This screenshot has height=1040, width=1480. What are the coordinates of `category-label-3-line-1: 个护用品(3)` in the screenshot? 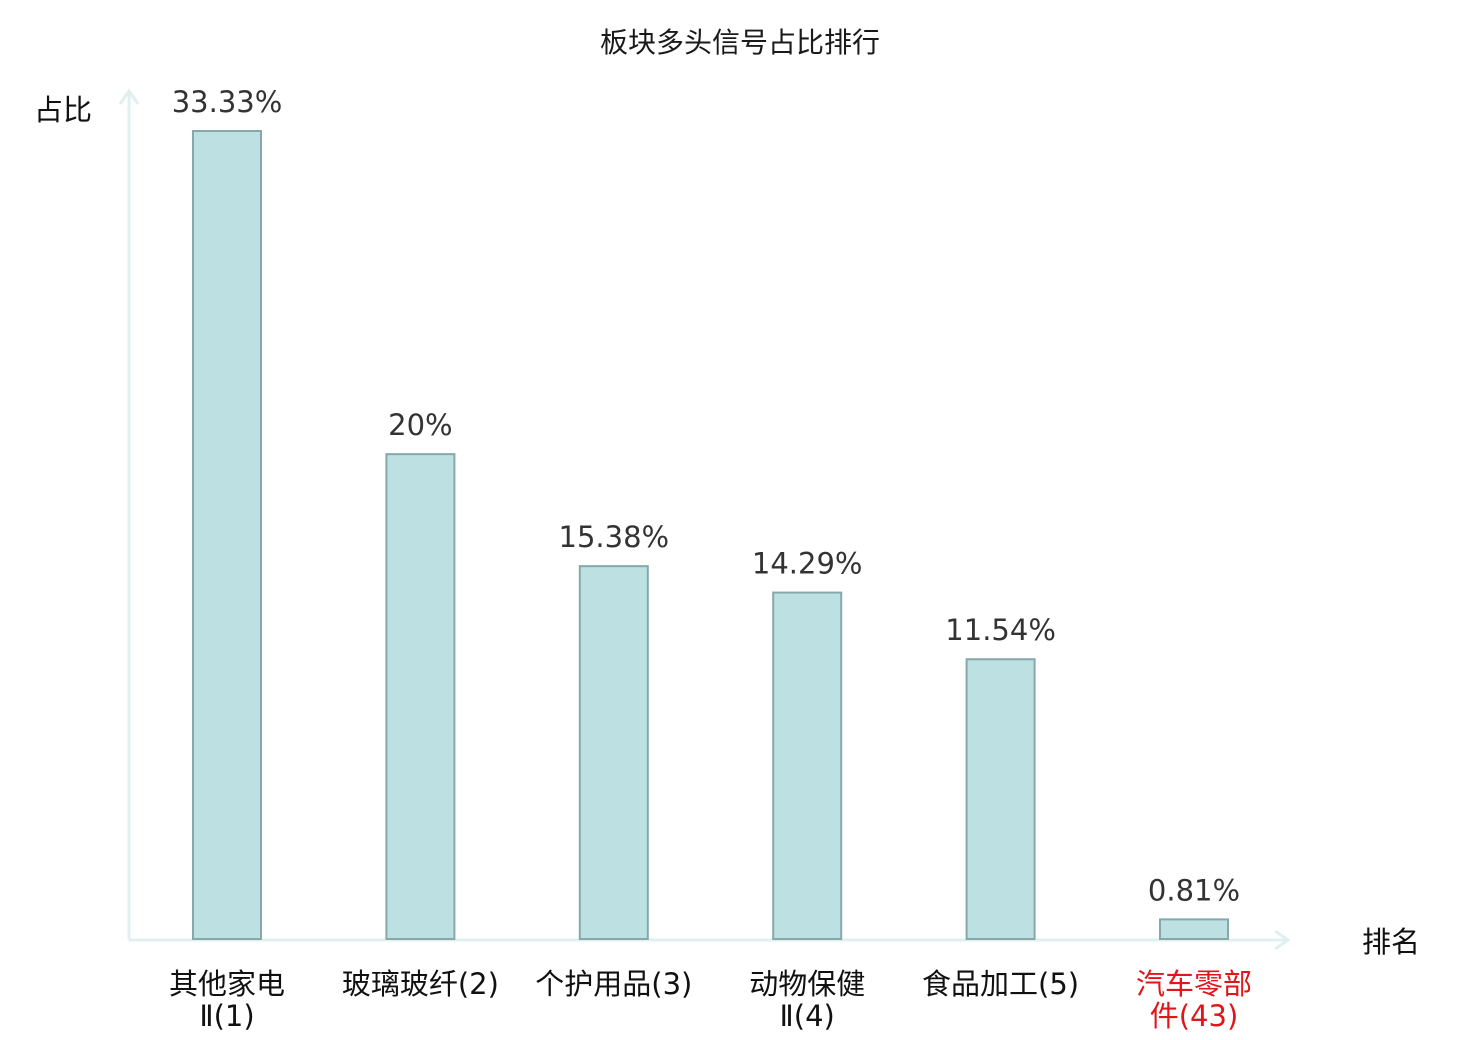 It's located at (613, 984).